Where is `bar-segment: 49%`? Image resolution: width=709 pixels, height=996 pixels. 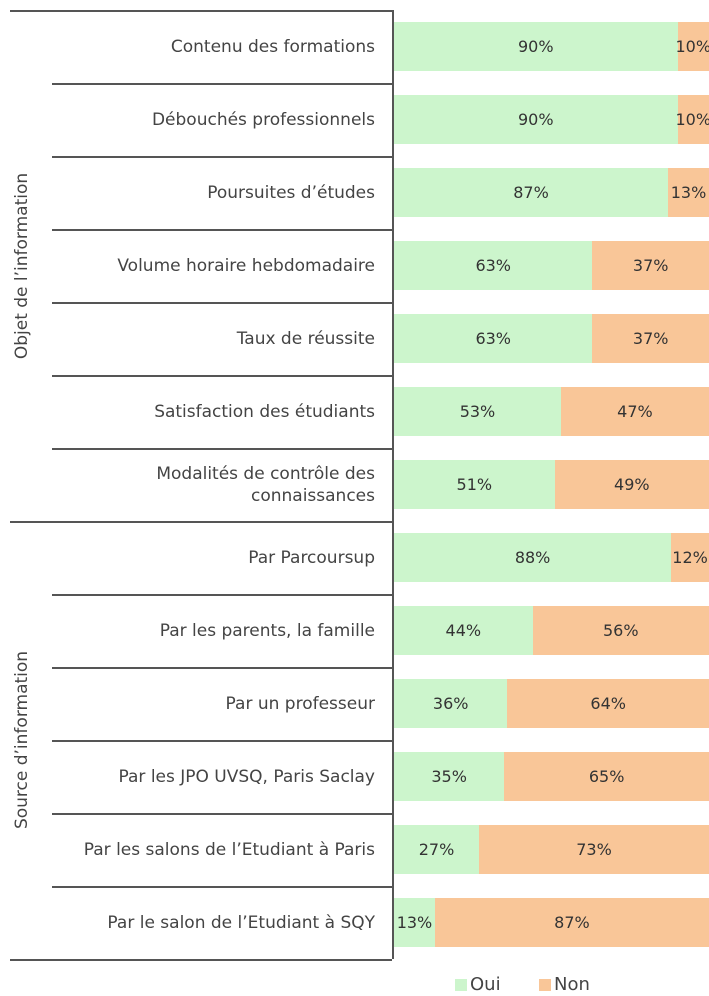 bar-segment: 49% is located at coordinates (631, 484).